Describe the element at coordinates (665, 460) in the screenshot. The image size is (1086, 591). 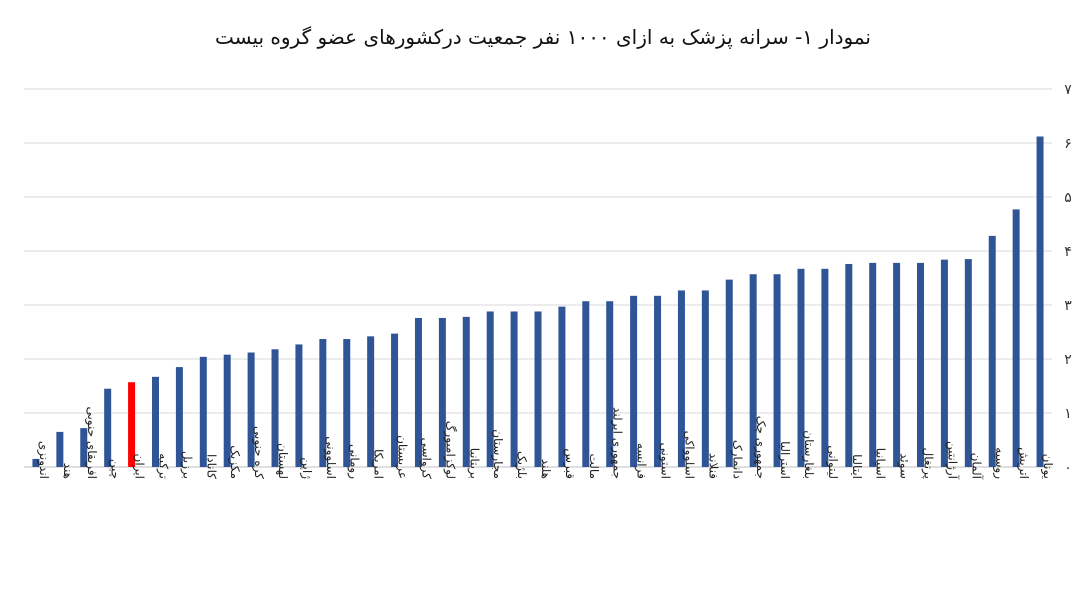
I see `category-label: استونی` at that location.